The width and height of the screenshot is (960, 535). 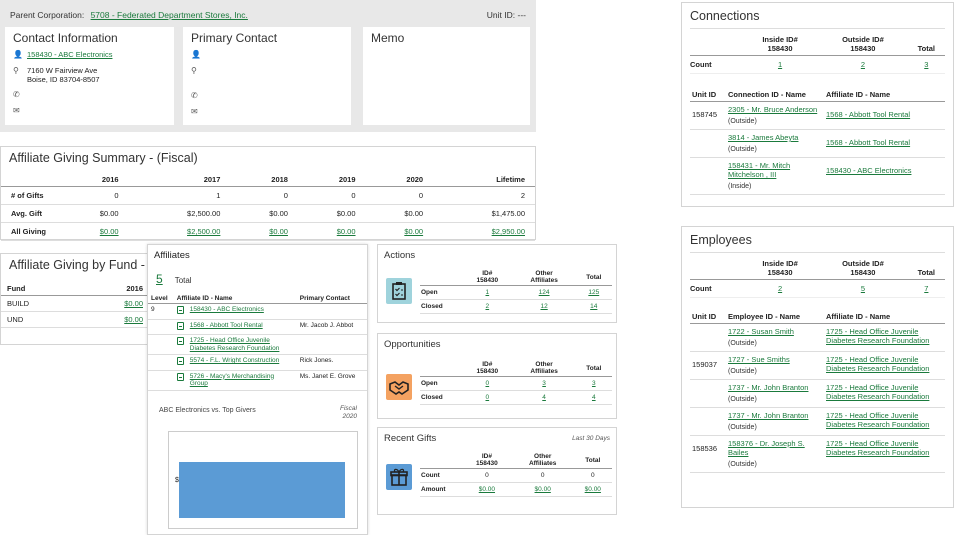 What do you see at coordinates (544, 368) in the screenshot?
I see `opp-col-other: Other Affiliates` at bounding box center [544, 368].